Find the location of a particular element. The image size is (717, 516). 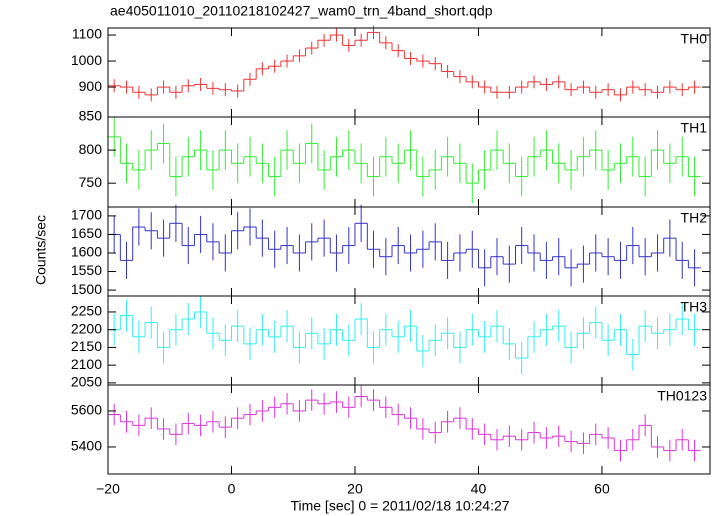

y-tick-label: 1700 is located at coordinates (86, 215).